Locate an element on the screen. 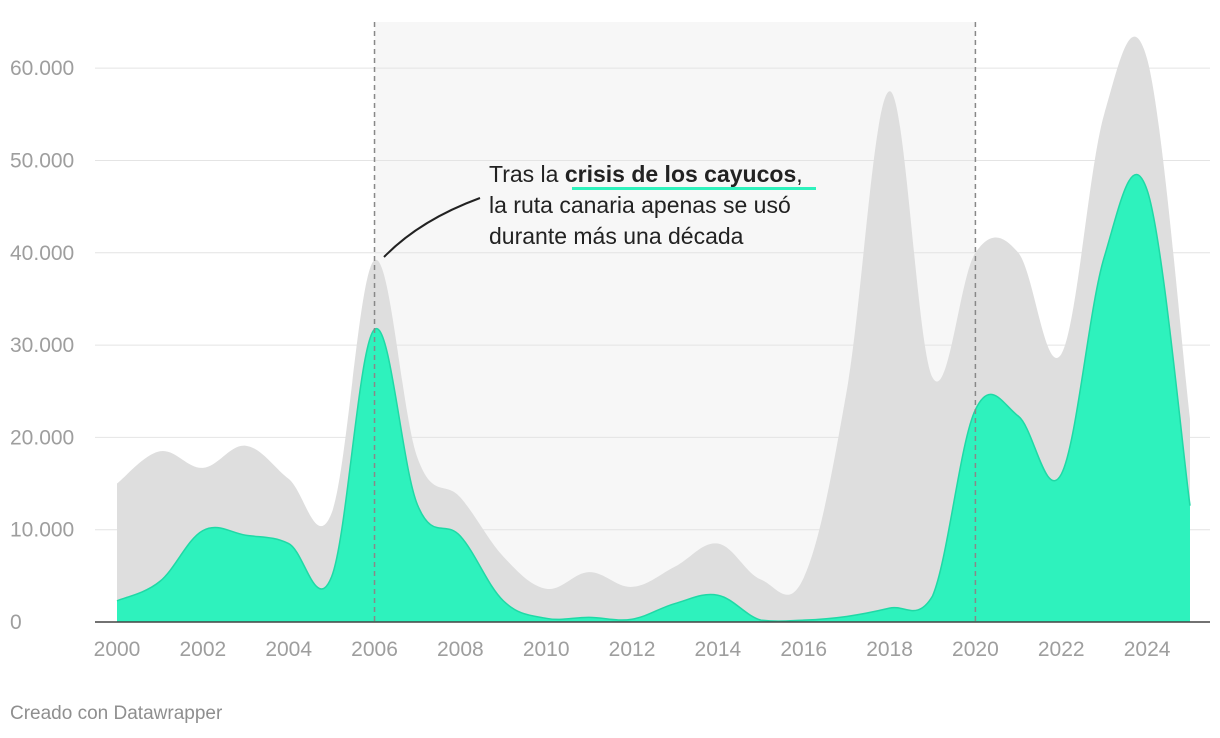  x-tick-label: 2010 is located at coordinates (546, 649).